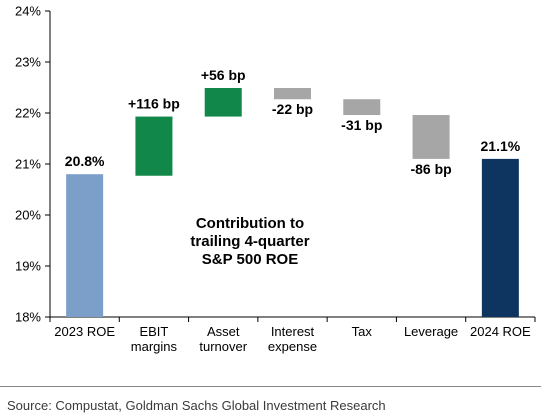 The width and height of the screenshot is (541, 418). Describe the element at coordinates (250, 259) in the screenshot. I see `annotation-line: S&P 500 ROE` at that location.